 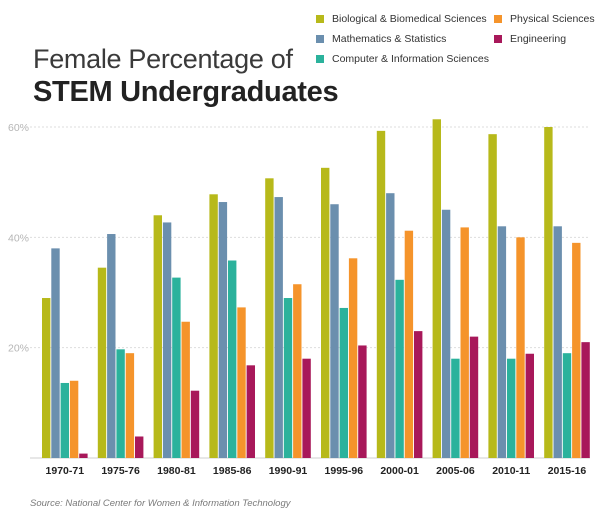 I want to click on legend-label: Engineering, so click(x=538, y=39).